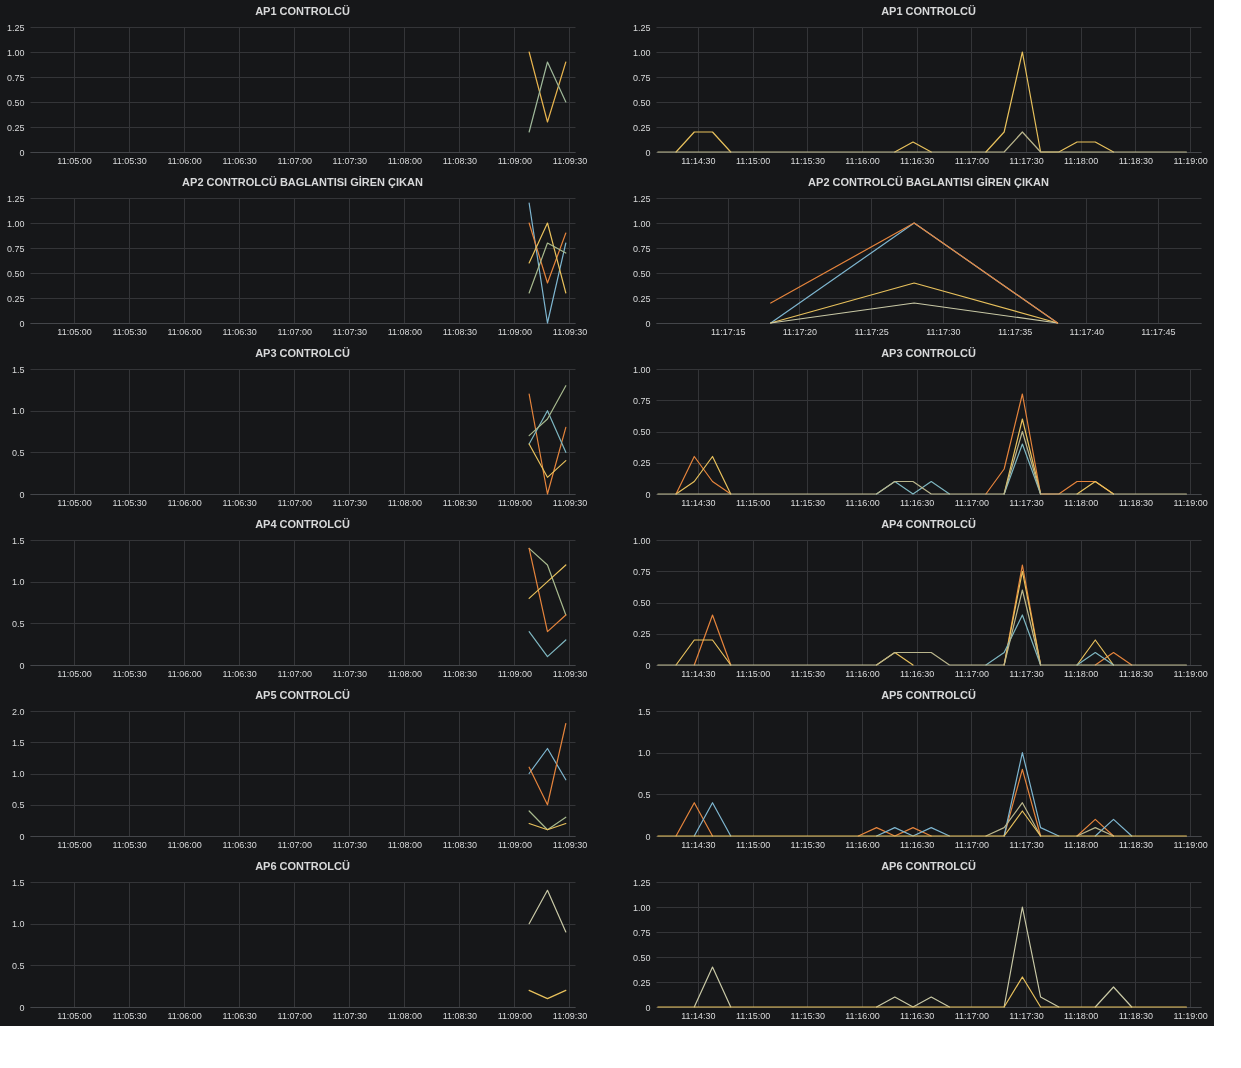 Image resolution: width=1241 pixels, height=1068 pixels. I want to click on chart-title: AP2 CONTROLCÜ BAGLANTISI GİREN ÇIKAN, so click(928, 182).